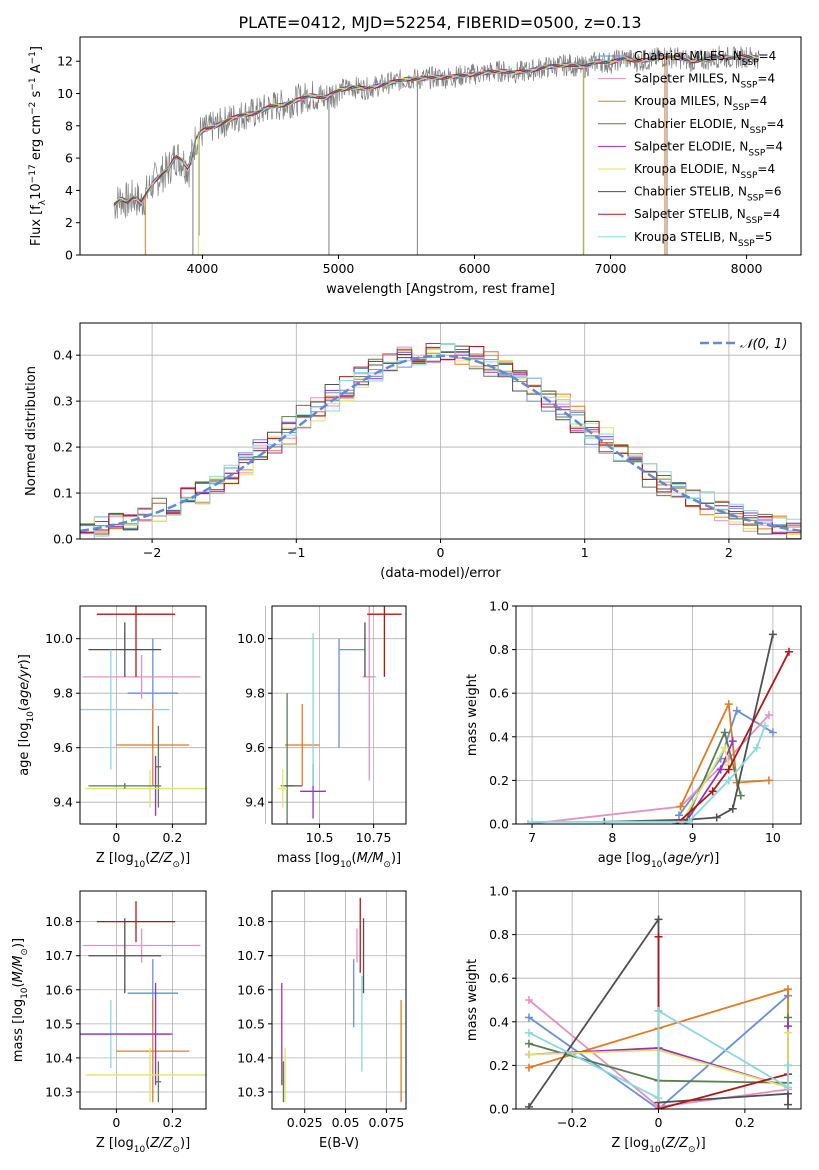 The height and width of the screenshot is (1170, 819). Describe the element at coordinates (747, 268) in the screenshot. I see `x-tick-label: 8000` at that location.